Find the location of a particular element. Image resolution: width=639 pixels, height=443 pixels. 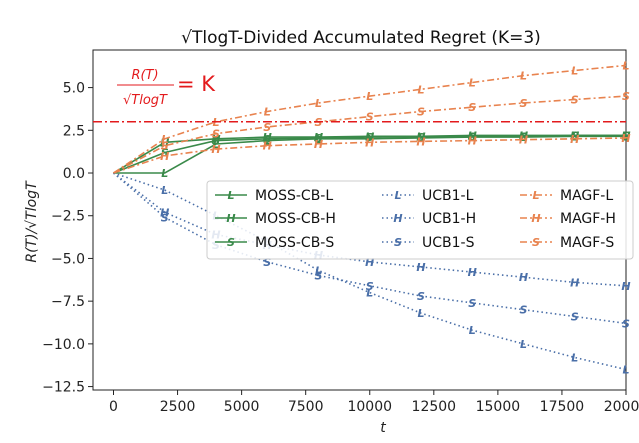

k-annotation: R(T) √TlogT = K is located at coordinates (166, 88).